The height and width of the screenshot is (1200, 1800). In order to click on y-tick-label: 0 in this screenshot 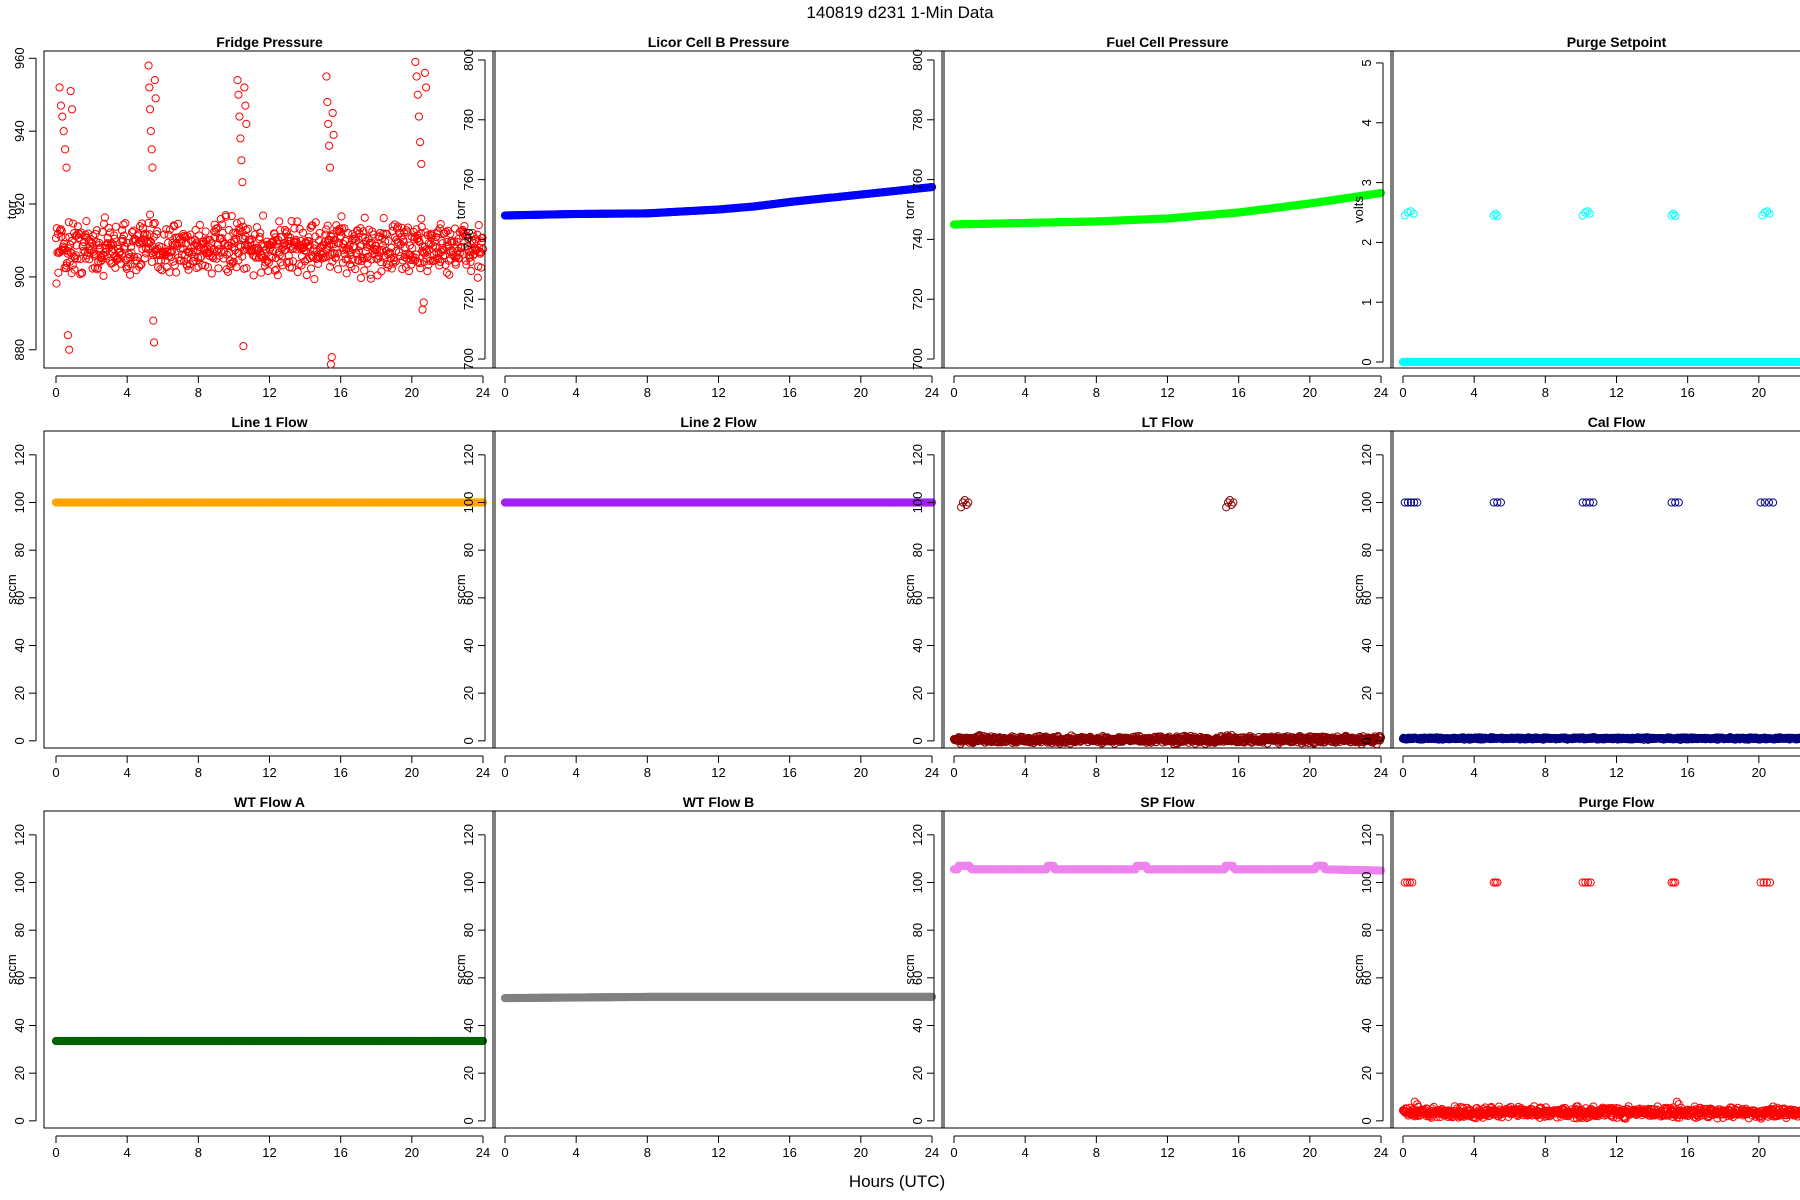, I will do `click(1366, 740)`.